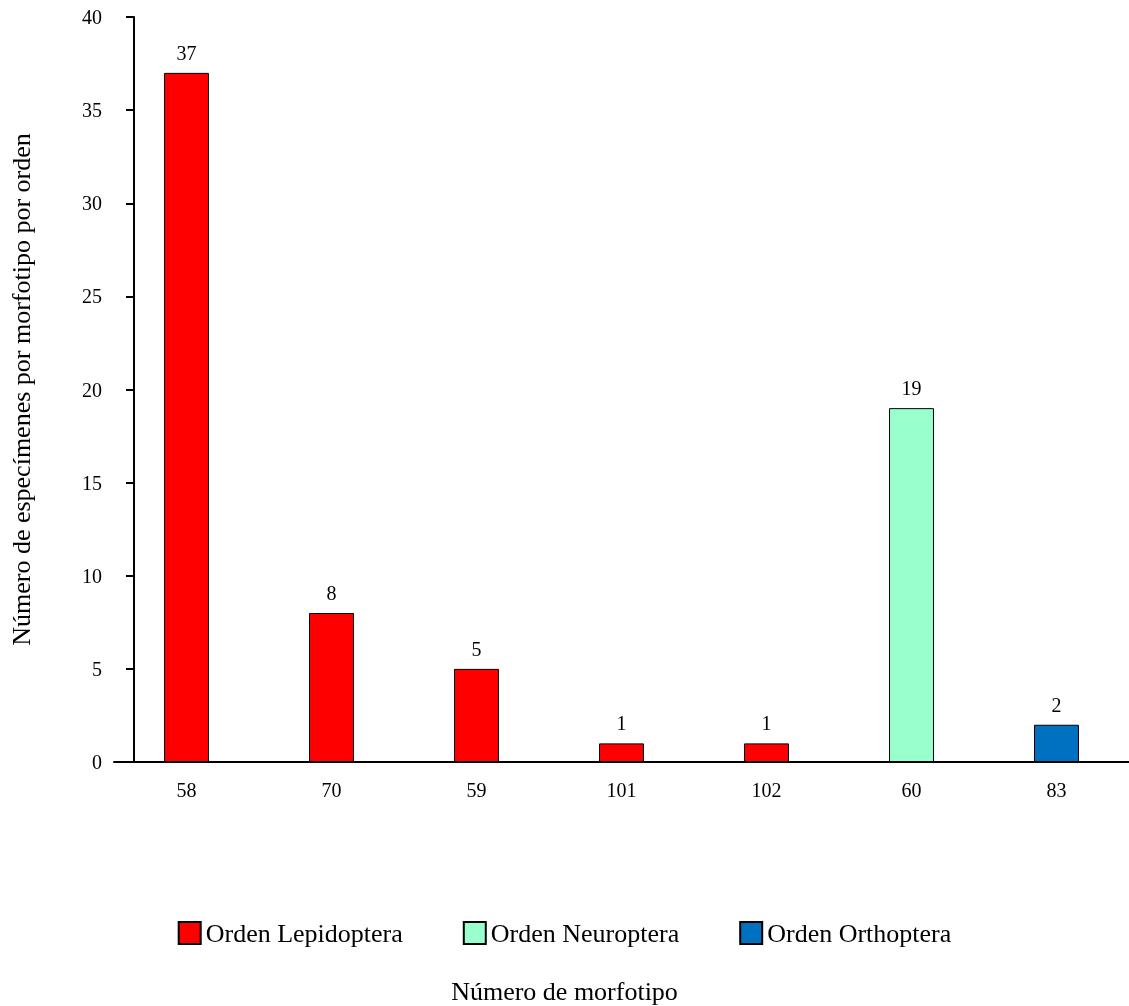 This screenshot has height=1006, width=1129. What do you see at coordinates (766, 790) in the screenshot?
I see `x-tick-label: 102` at bounding box center [766, 790].